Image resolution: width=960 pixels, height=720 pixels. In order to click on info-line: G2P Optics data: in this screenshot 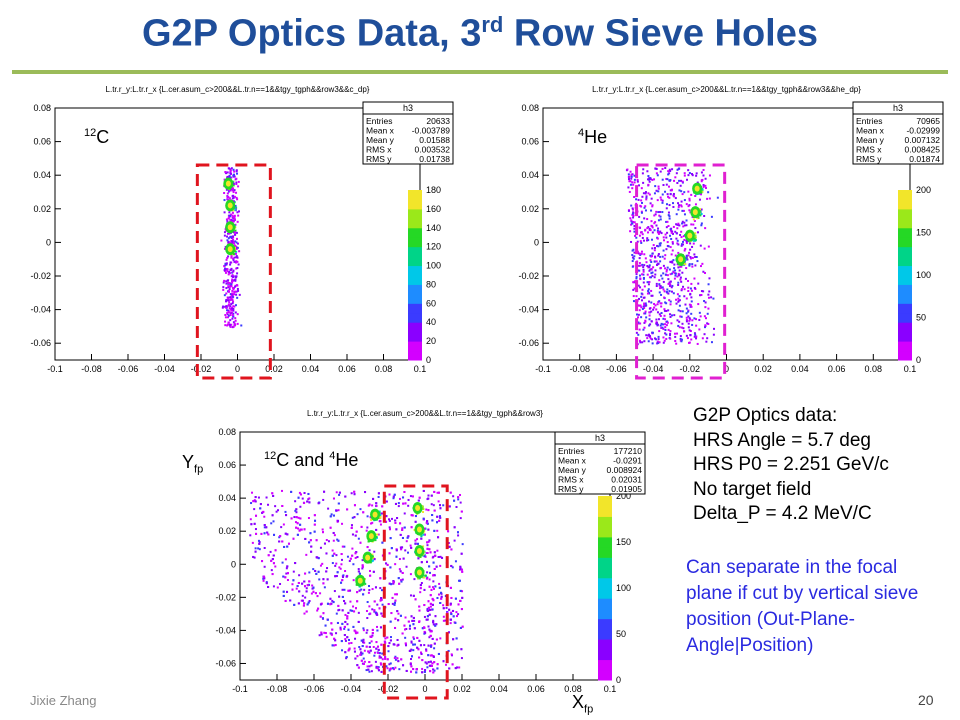, I will do `click(765, 415)`.